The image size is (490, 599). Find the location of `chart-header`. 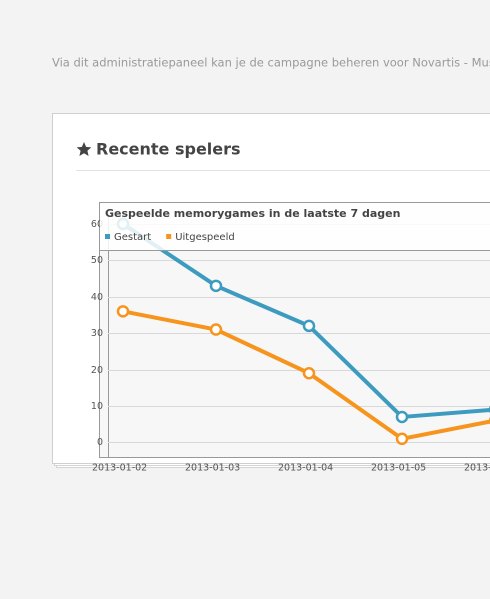

chart-header is located at coordinates (295, 226).